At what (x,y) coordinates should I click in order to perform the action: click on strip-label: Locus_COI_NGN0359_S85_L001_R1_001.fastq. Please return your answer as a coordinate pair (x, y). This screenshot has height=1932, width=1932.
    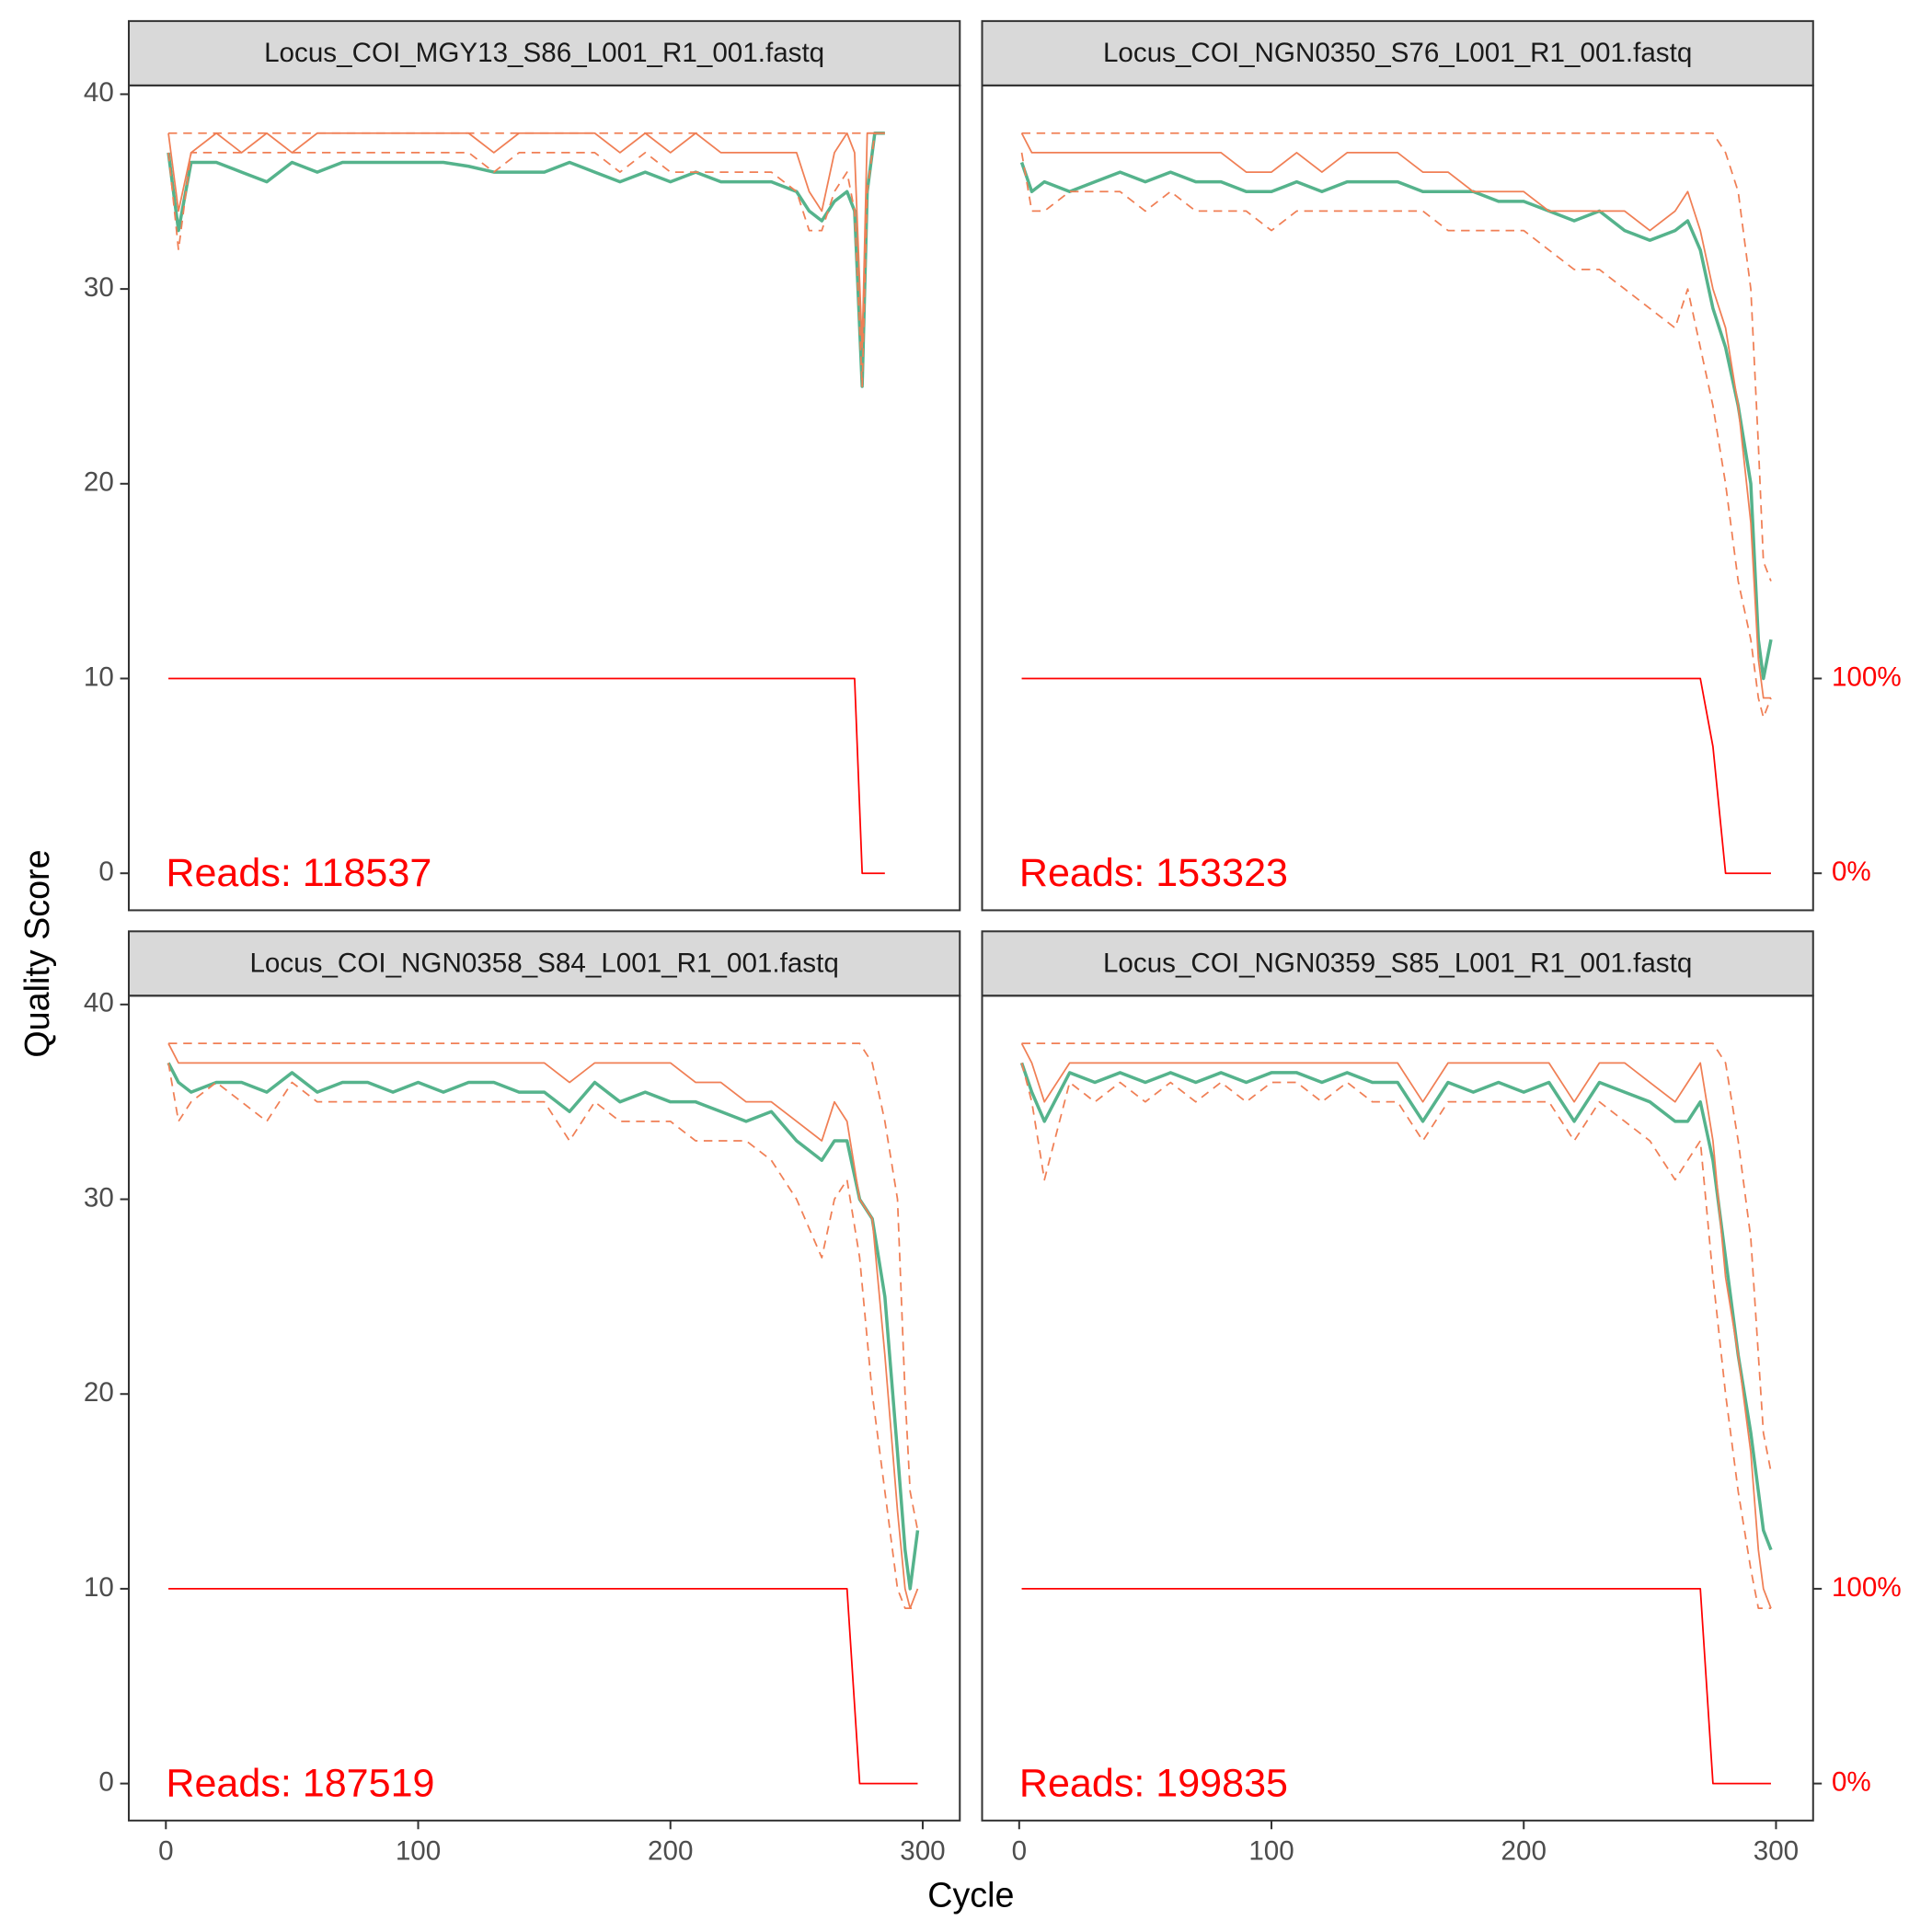
    Looking at the image, I should click on (1397, 963).